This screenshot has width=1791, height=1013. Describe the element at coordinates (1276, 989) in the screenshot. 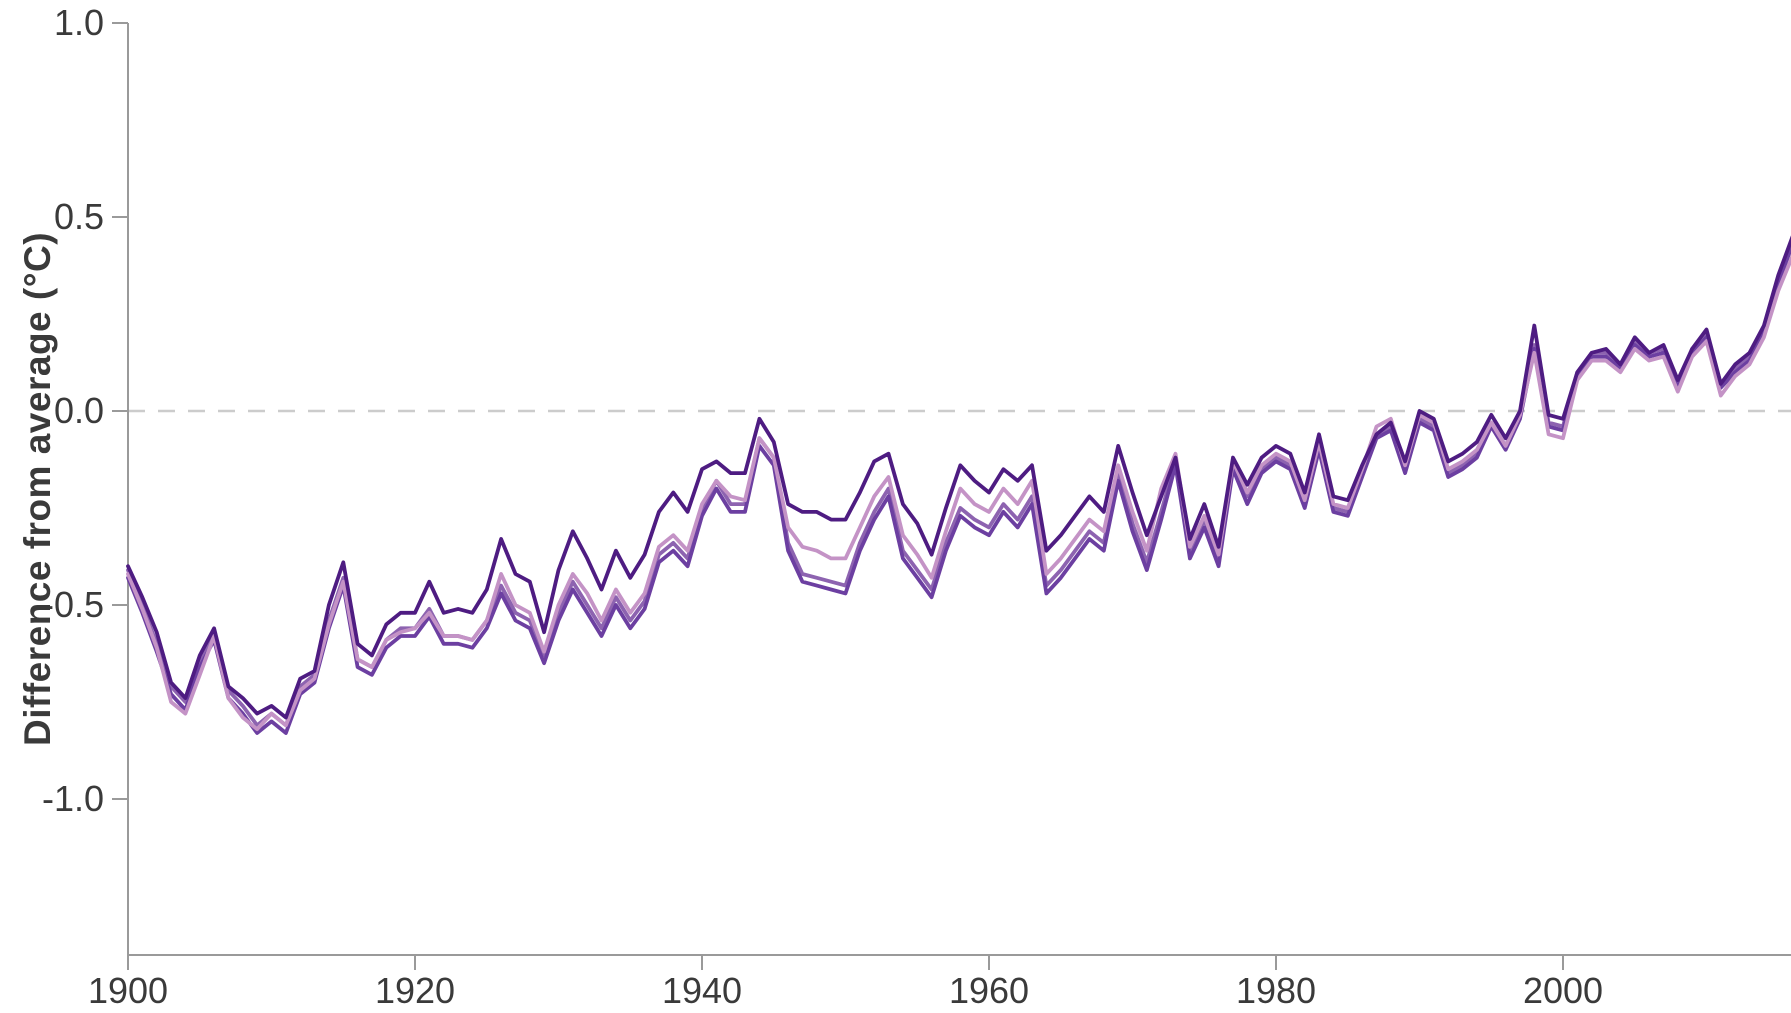

I see `x-tick-label: 1980` at that location.